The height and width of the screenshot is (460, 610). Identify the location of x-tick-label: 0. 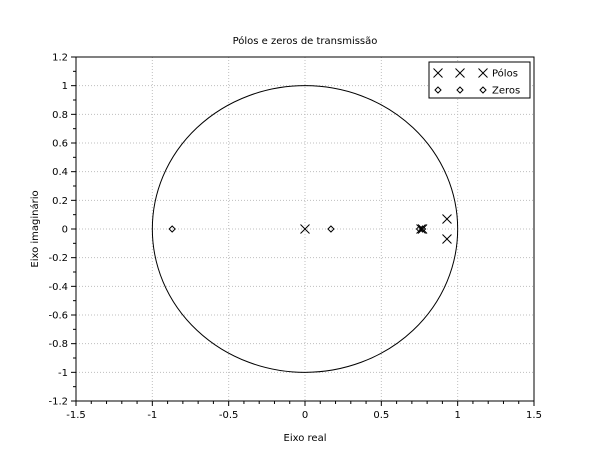
(305, 415).